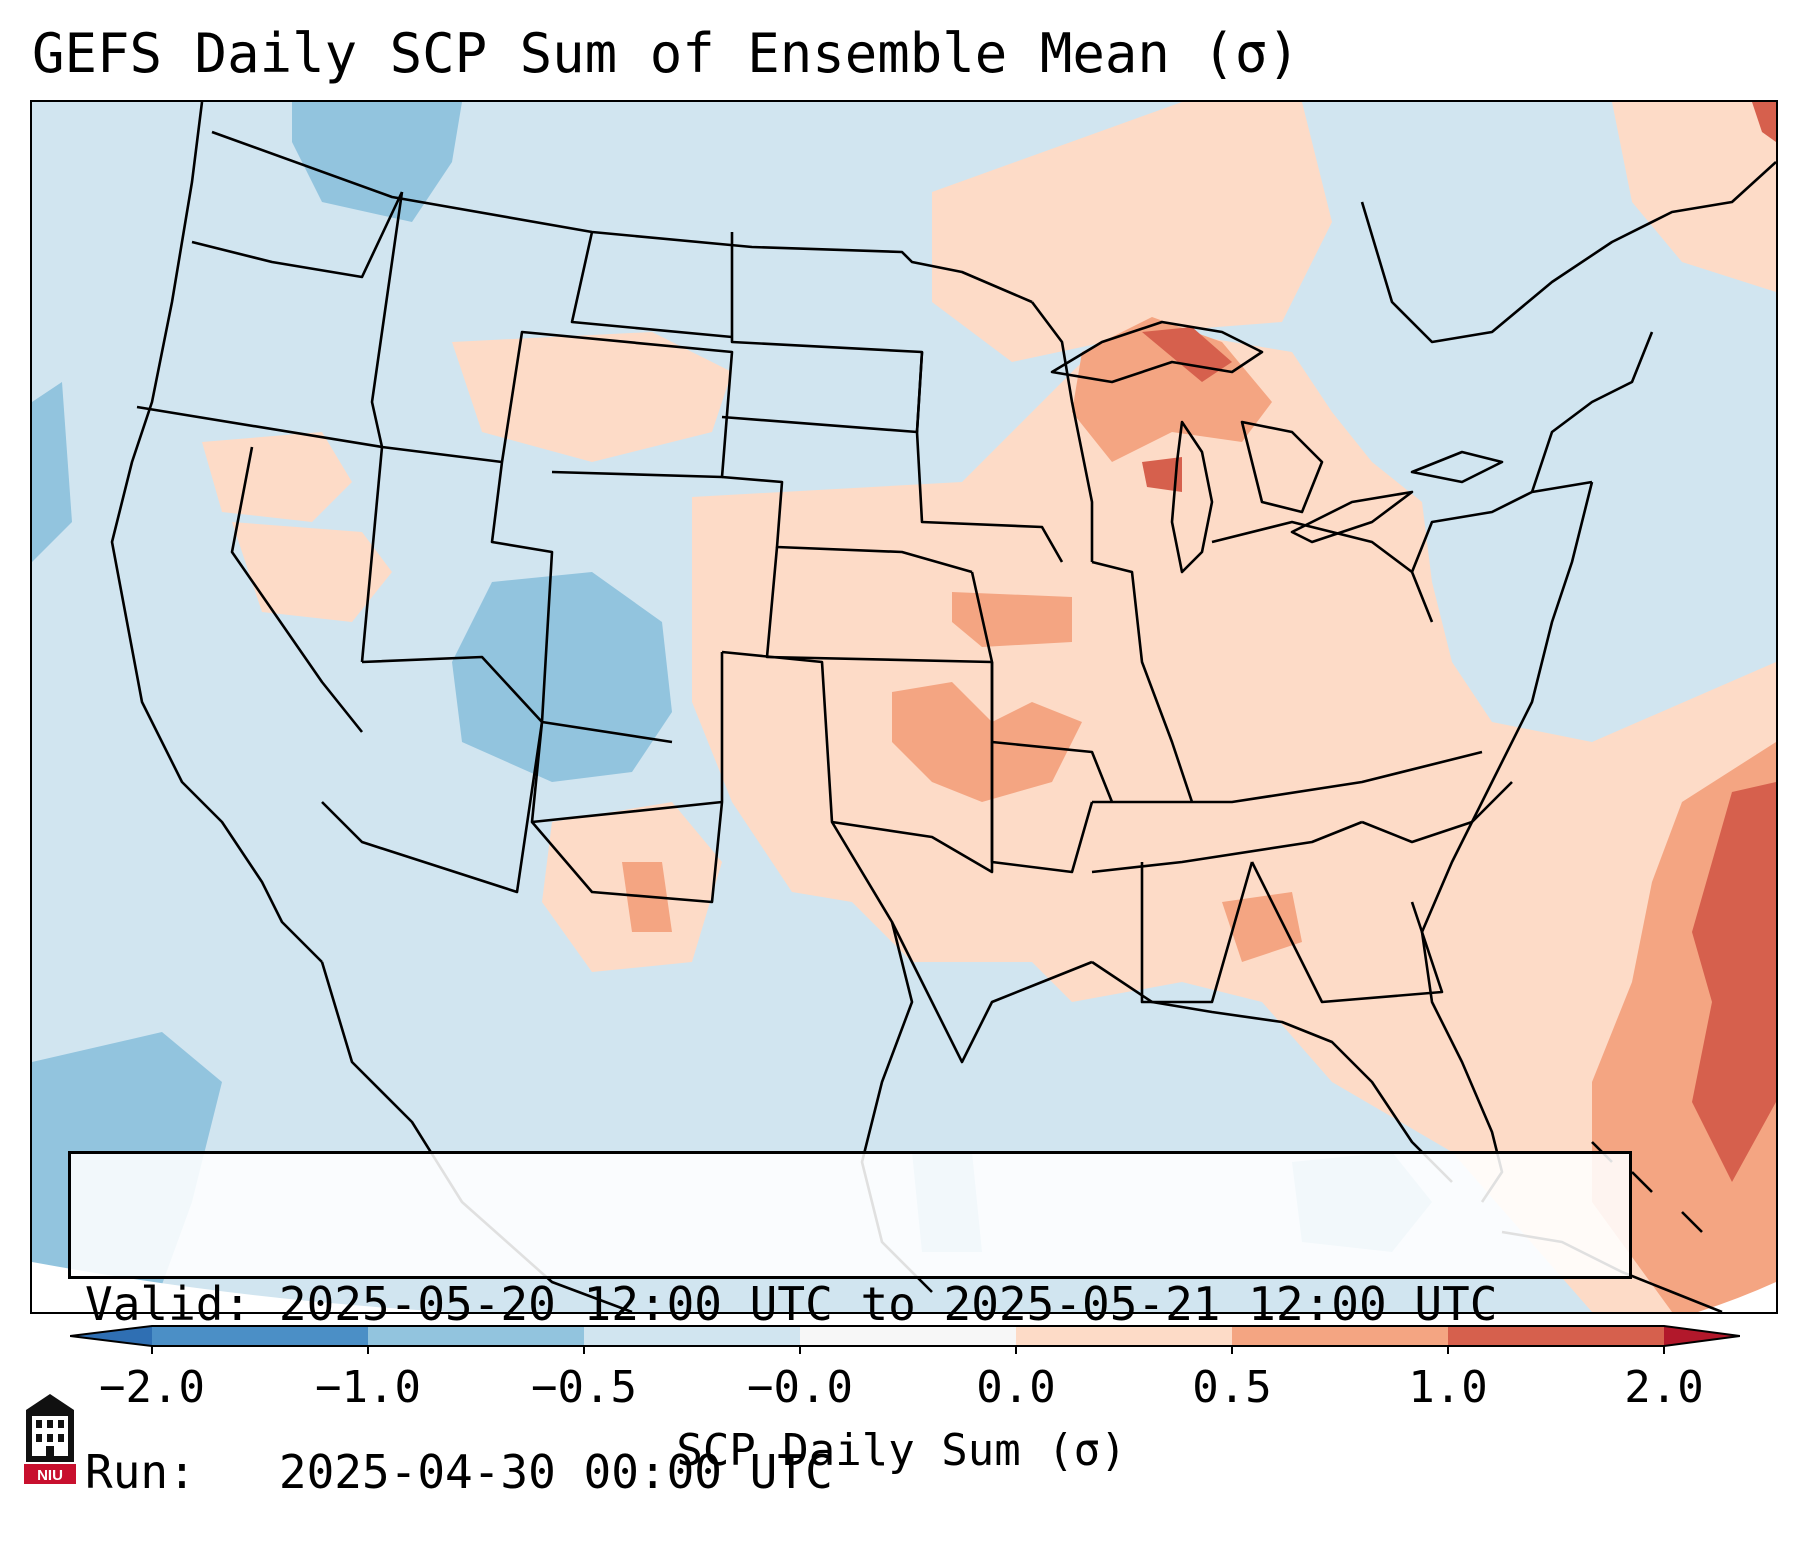 The image size is (1803, 1556). I want to click on anomaly-area-montana, so click(592, 397).